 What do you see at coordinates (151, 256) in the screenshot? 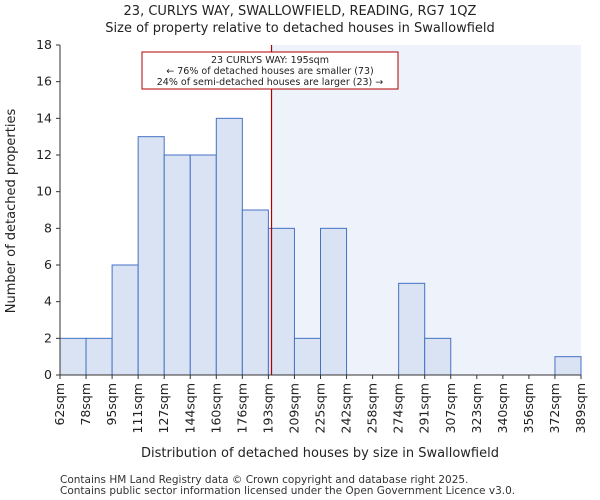
I see `bar-111sqm` at bounding box center [151, 256].